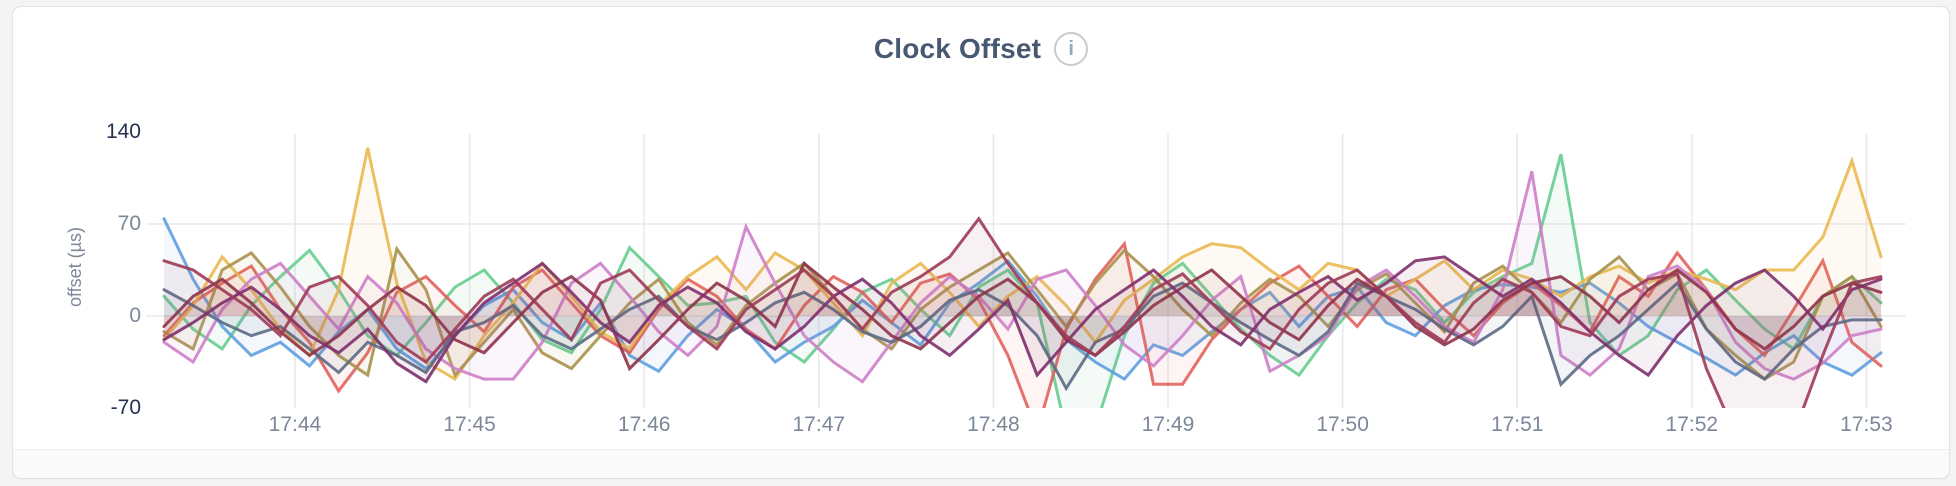 This screenshot has width=1956, height=486. Describe the element at coordinates (129, 223) in the screenshot. I see `y-tick-label-70: 70` at that location.